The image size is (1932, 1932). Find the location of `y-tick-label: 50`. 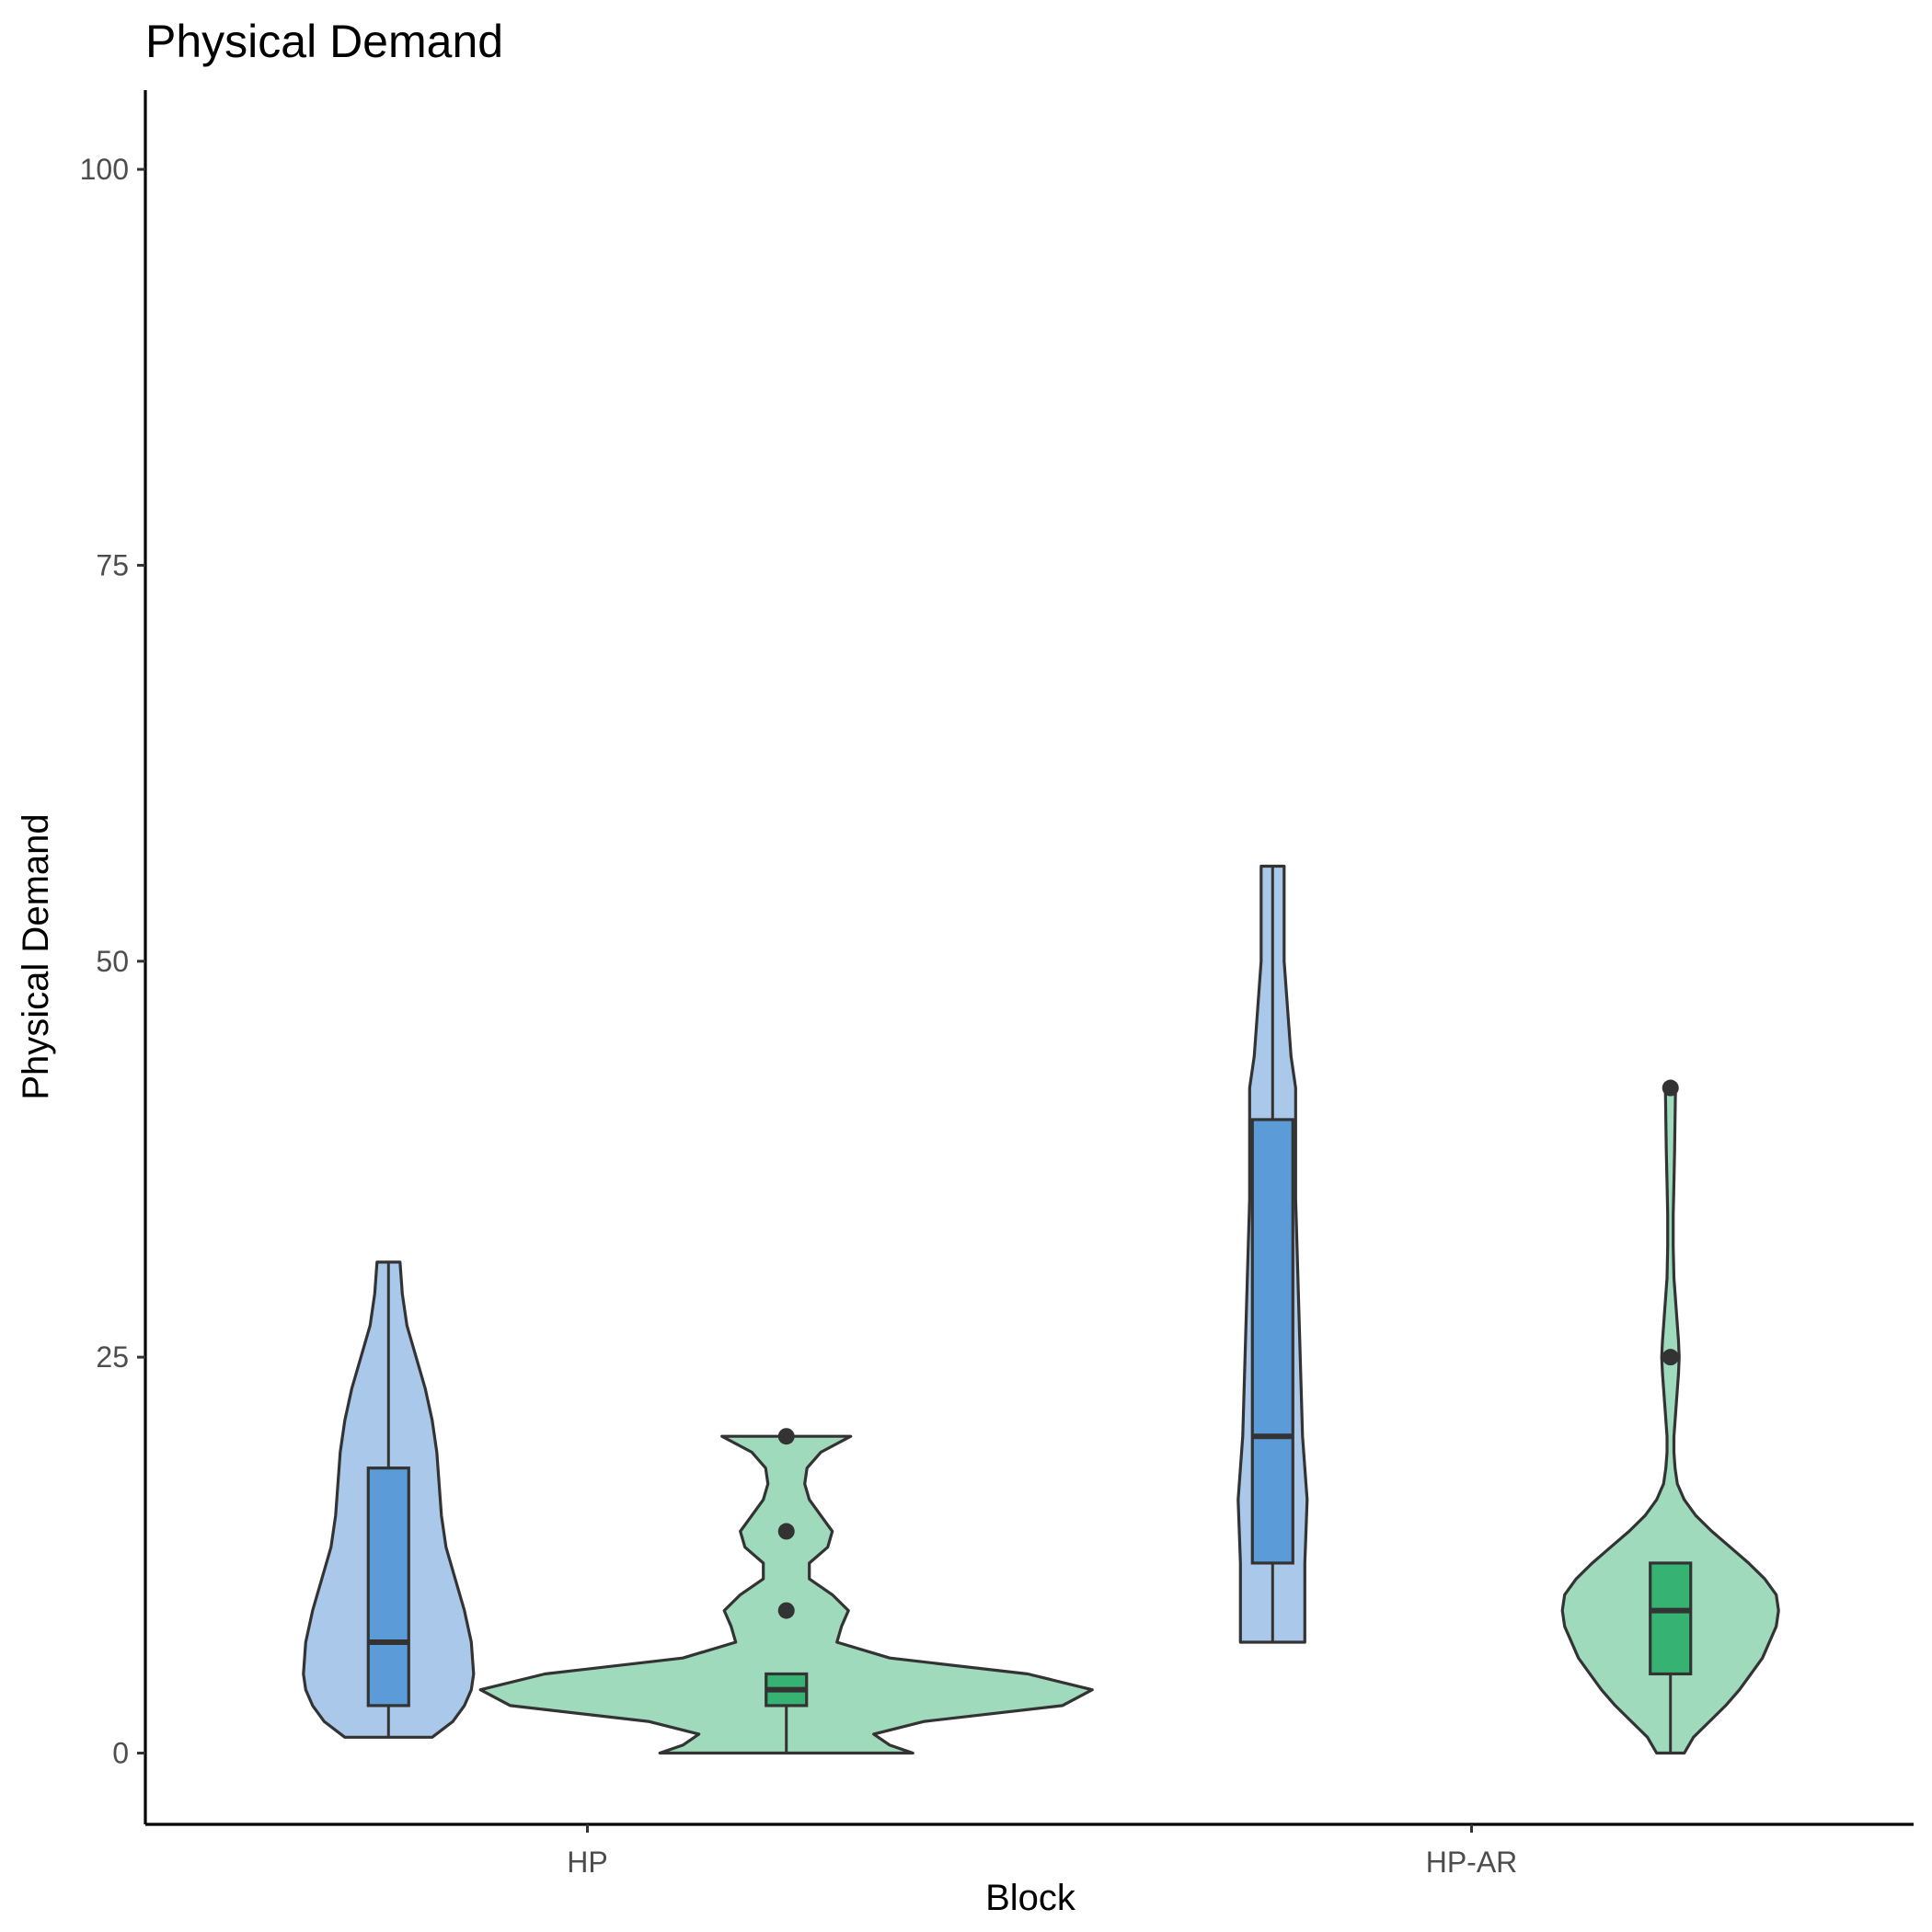

y-tick-label: 50 is located at coordinates (112, 961).